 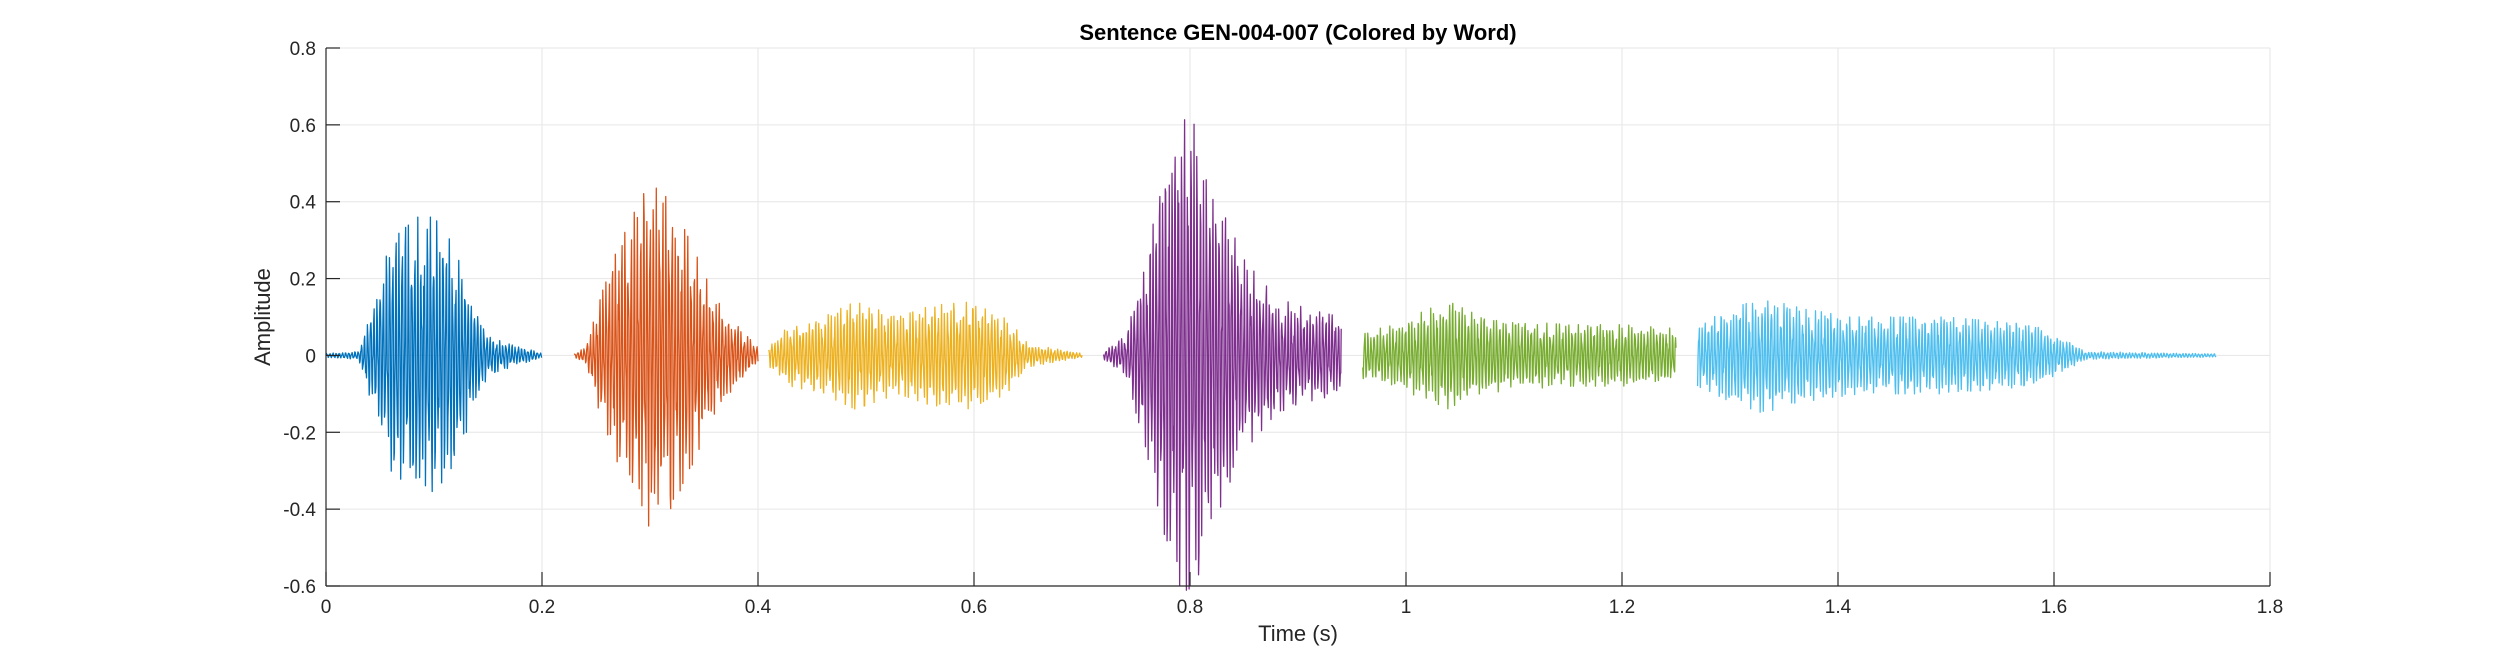 What do you see at coordinates (542, 607) in the screenshot?
I see `x-tick-label: 0.2` at bounding box center [542, 607].